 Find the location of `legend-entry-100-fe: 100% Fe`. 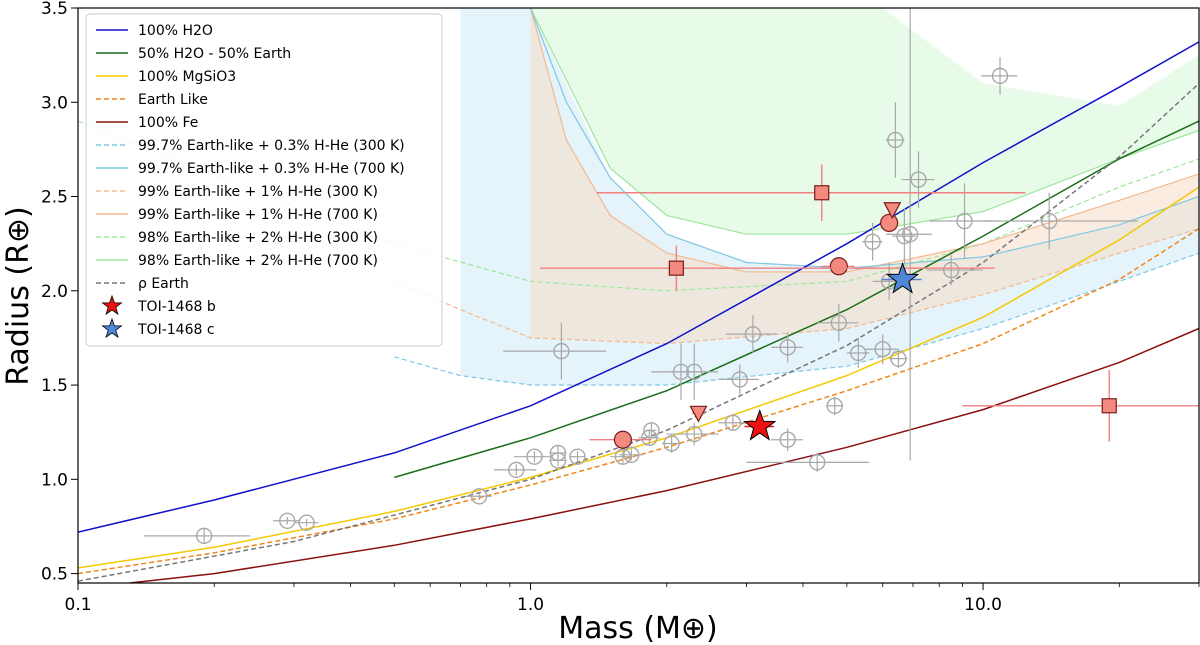

legend-entry-100-fe: 100% Fe is located at coordinates (147, 123).